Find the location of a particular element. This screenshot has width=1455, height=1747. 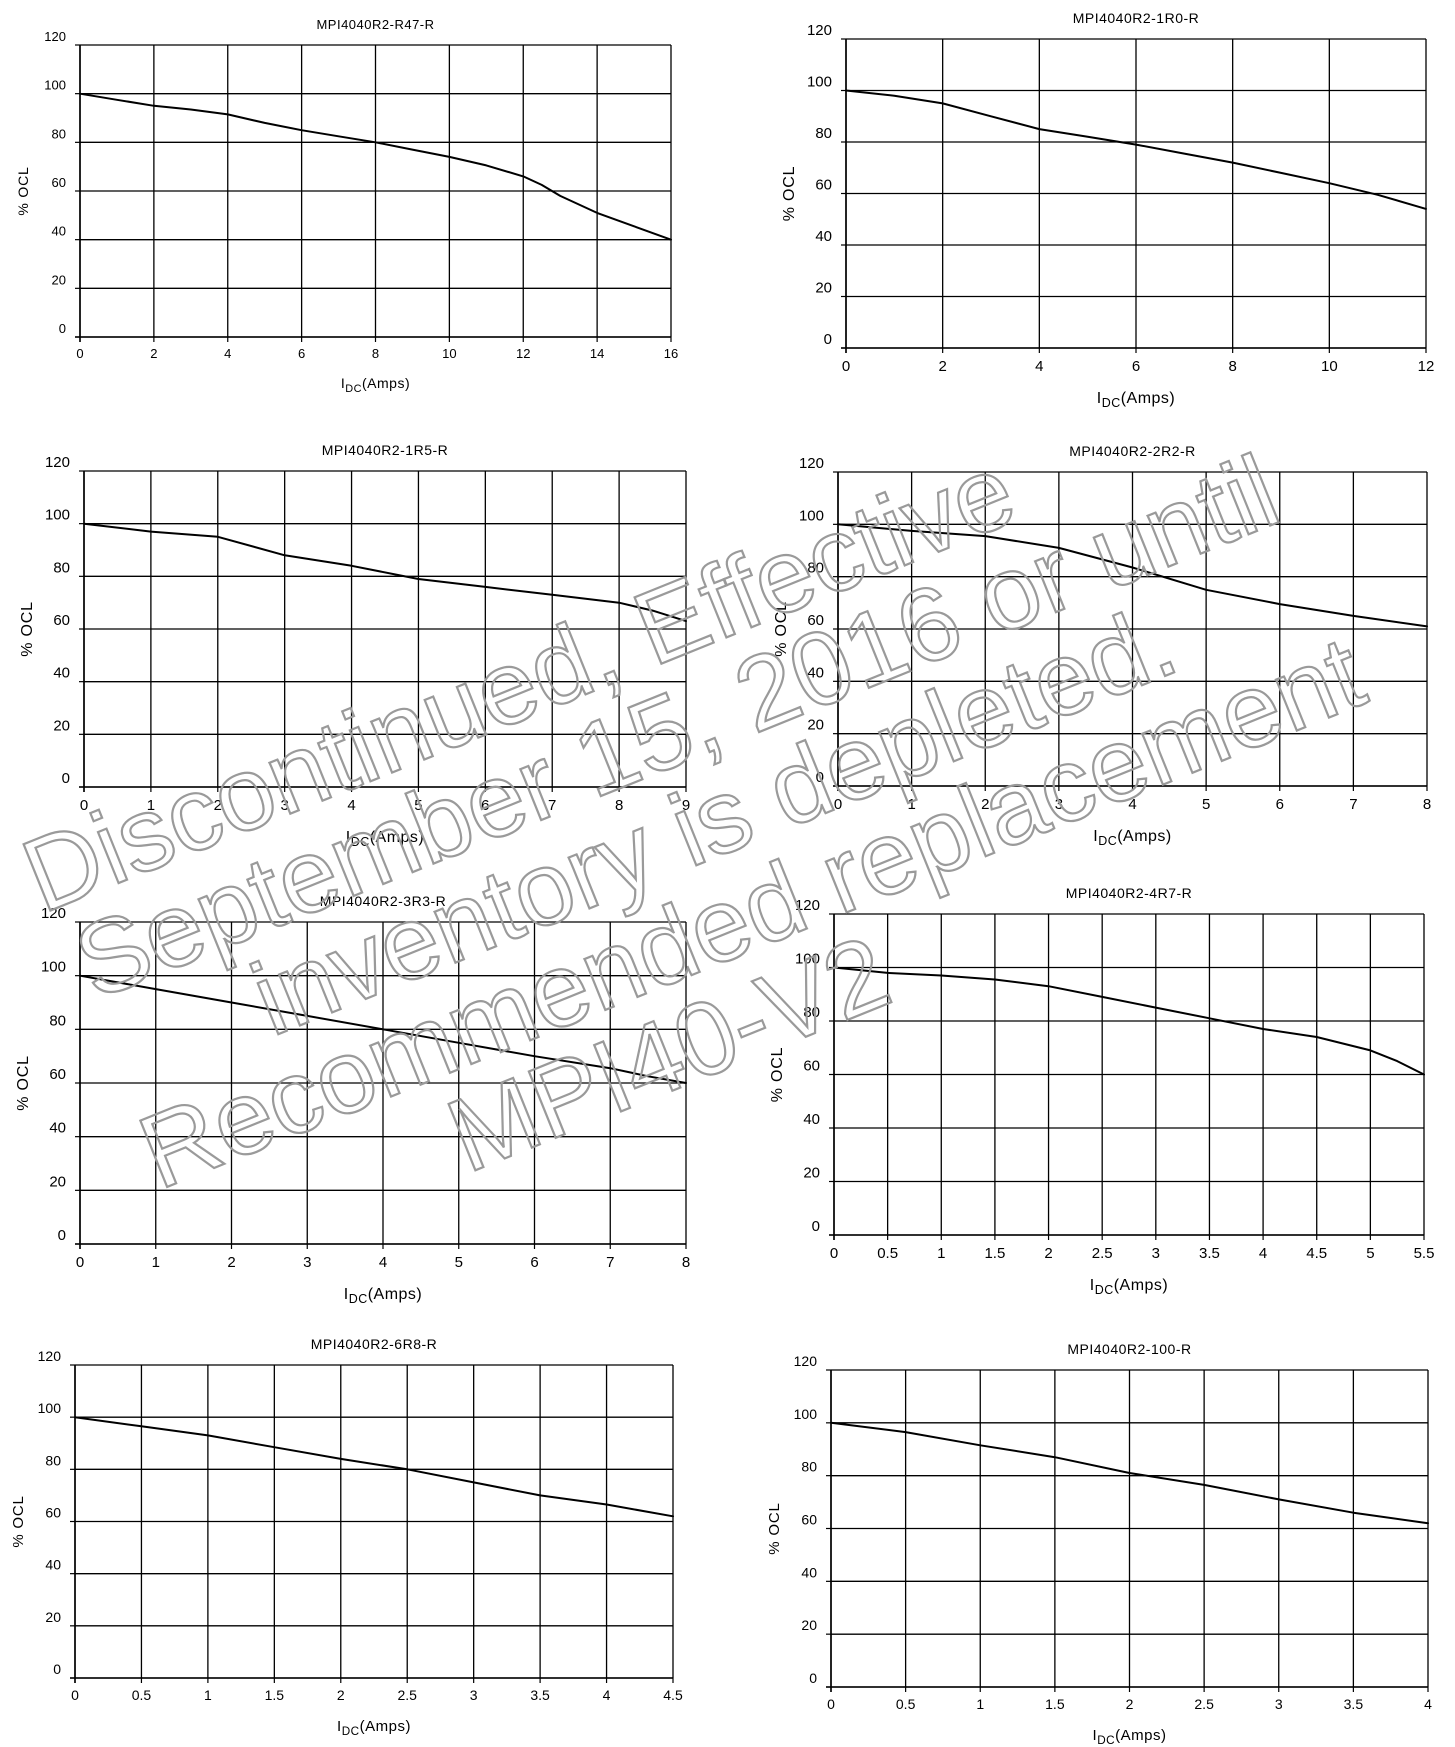

x-tick-label: 2.5 is located at coordinates (407, 1695).